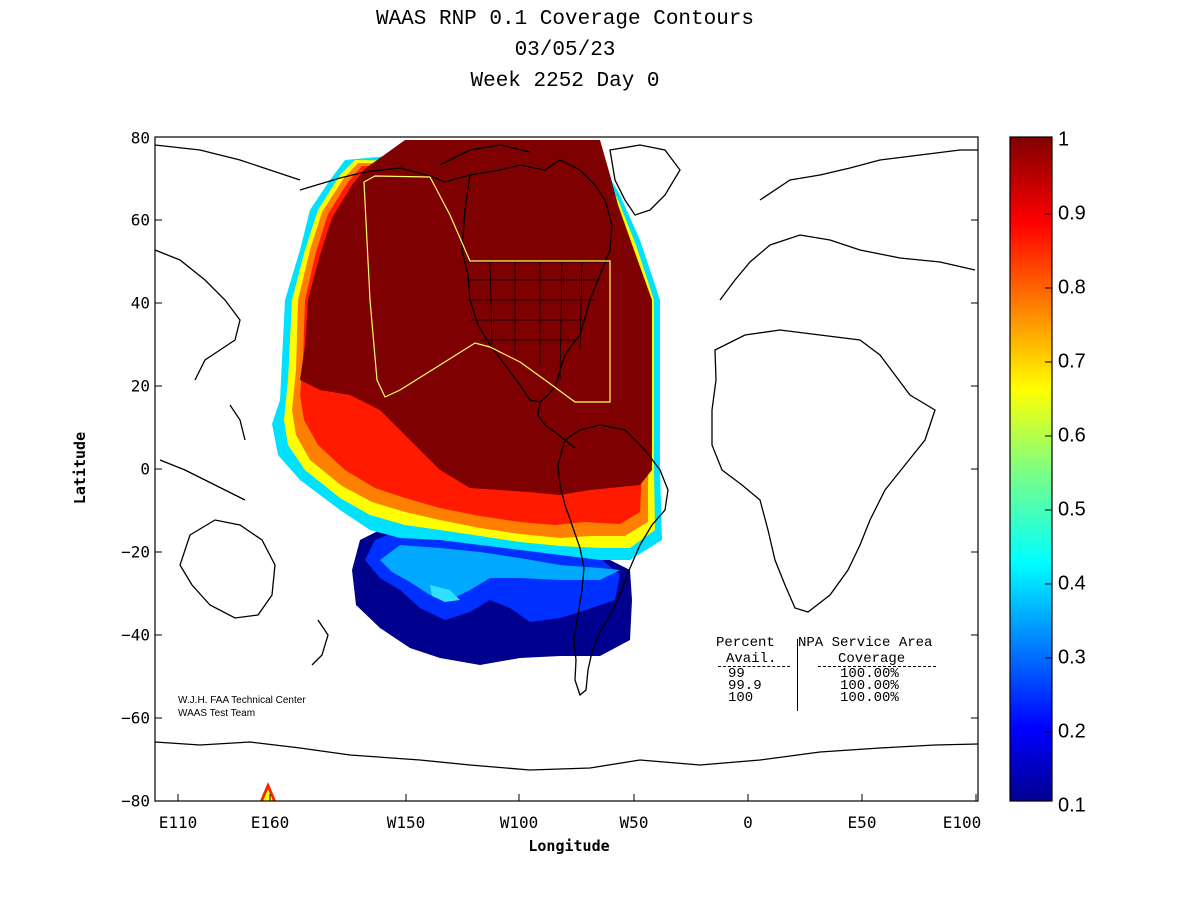 This screenshot has height=900, width=1200. Describe the element at coordinates (406, 822) in the screenshot. I see `x-tick-label: W150` at that location.